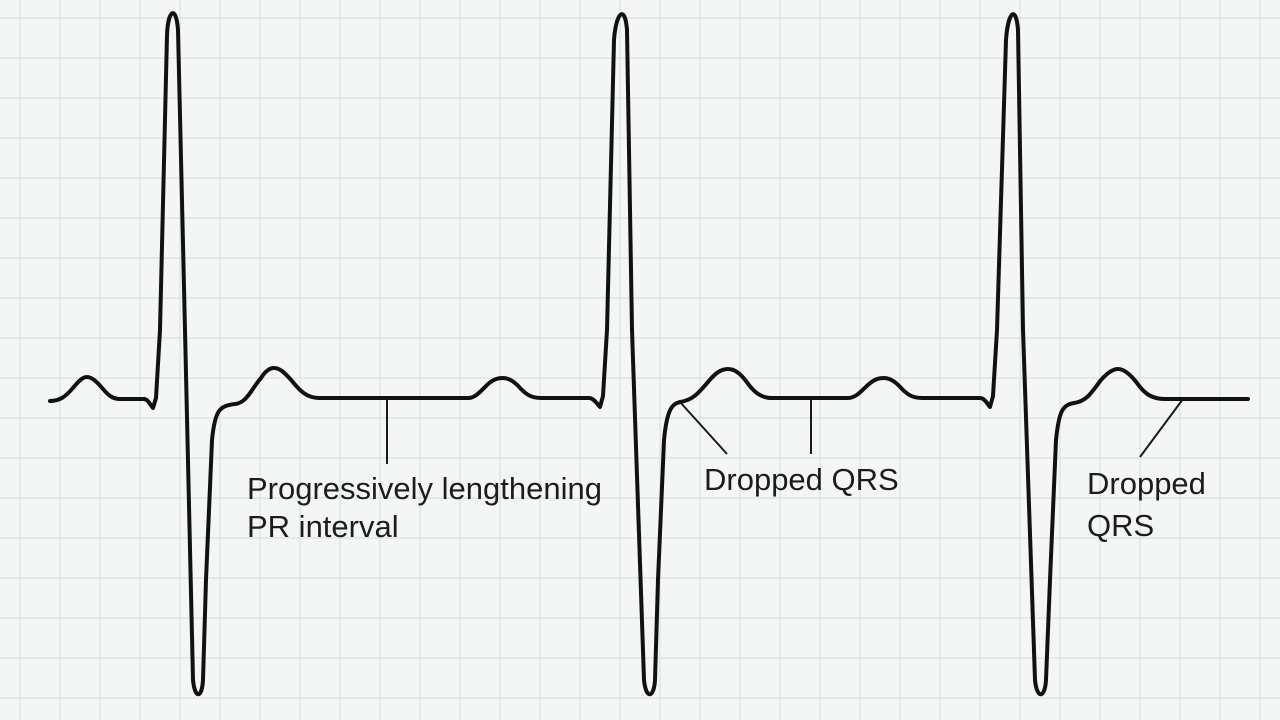 The width and height of the screenshot is (1280, 720). What do you see at coordinates (1161, 428) in the screenshot?
I see `dropped-qrs-2-leader` at bounding box center [1161, 428].